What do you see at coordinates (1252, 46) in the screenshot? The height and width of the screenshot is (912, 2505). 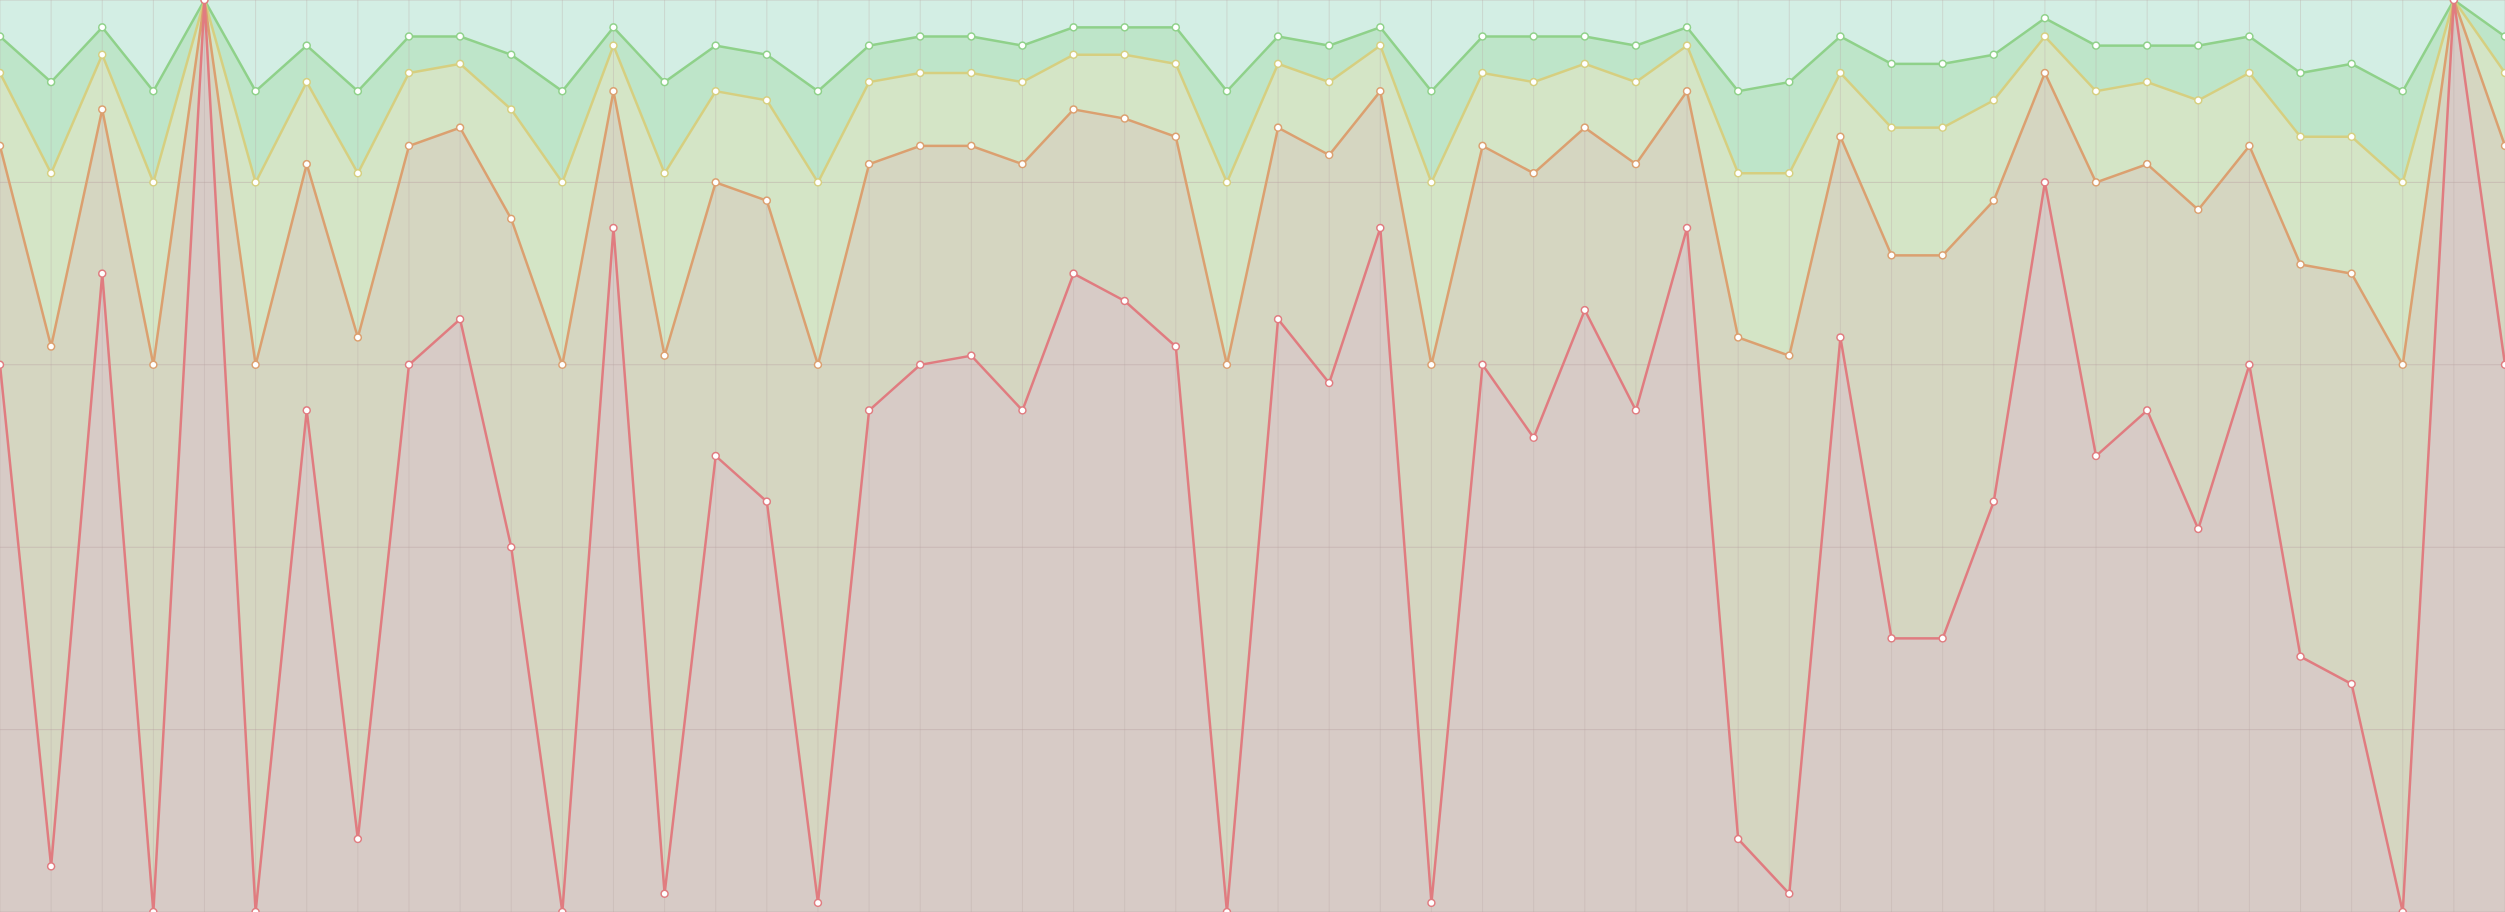 I see `series-line` at bounding box center [1252, 46].